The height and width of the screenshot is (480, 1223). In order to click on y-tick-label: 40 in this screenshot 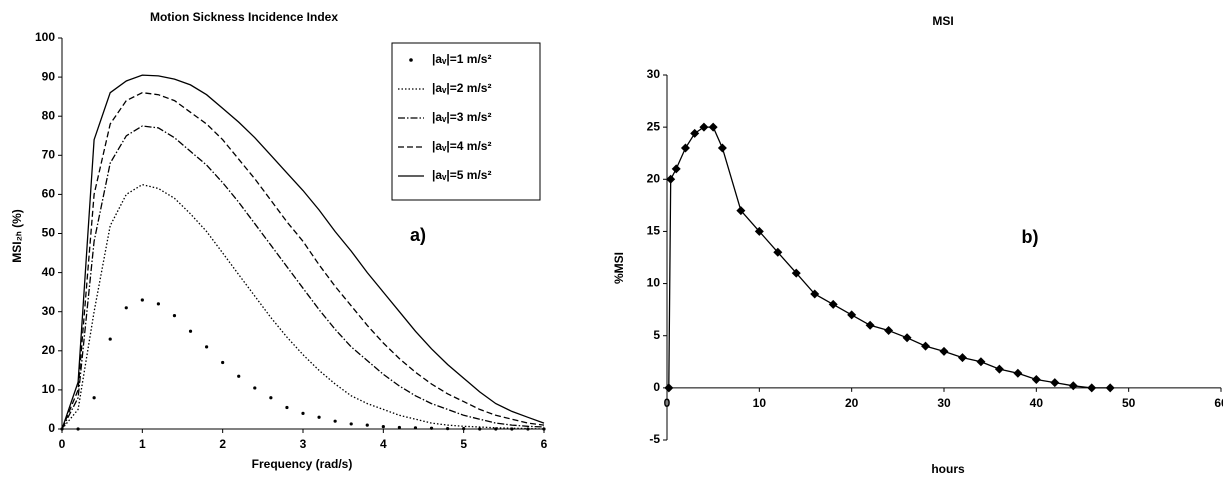, I will do `click(49, 272)`.